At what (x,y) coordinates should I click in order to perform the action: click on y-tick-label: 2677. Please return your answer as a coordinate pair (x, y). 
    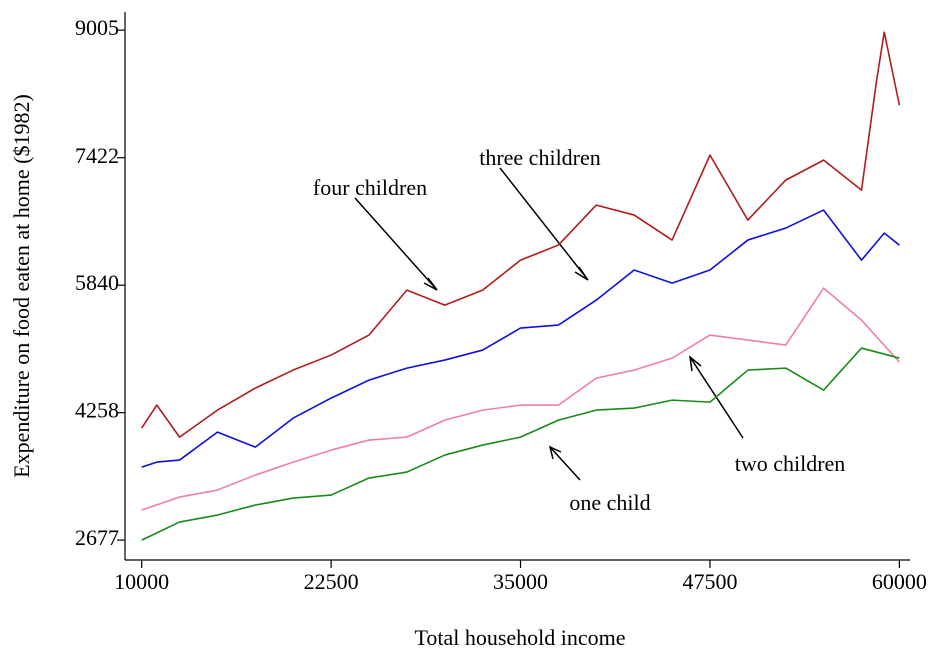
    Looking at the image, I should click on (97, 537).